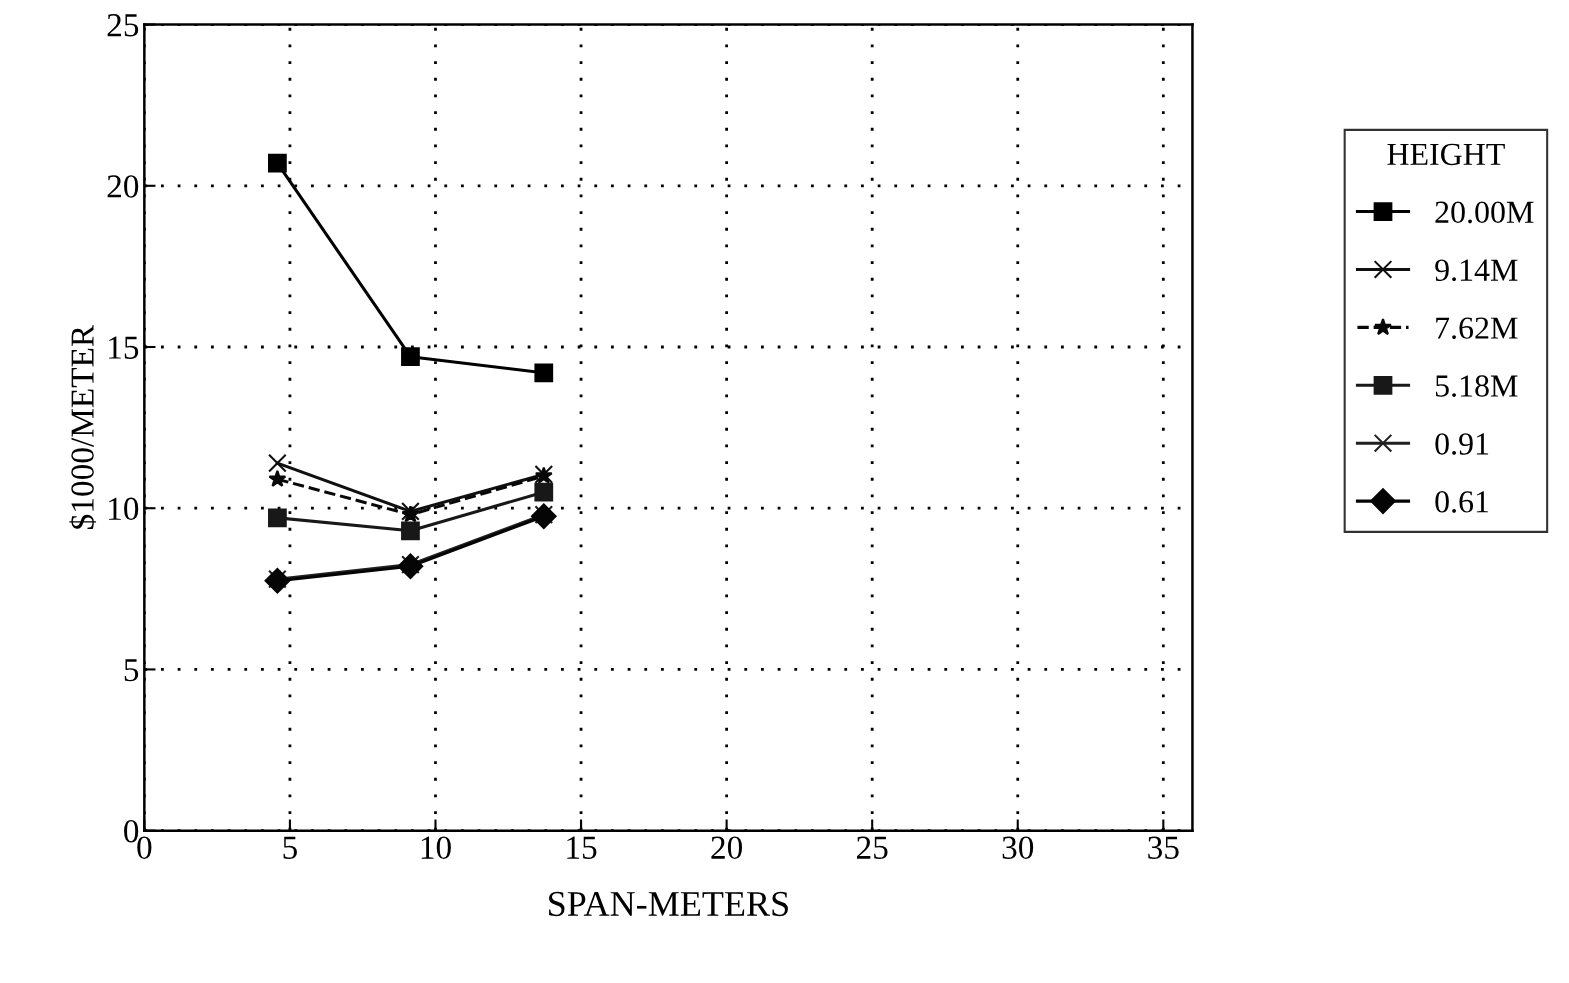  I want to click on x-tick-label: 35, so click(1163, 847).